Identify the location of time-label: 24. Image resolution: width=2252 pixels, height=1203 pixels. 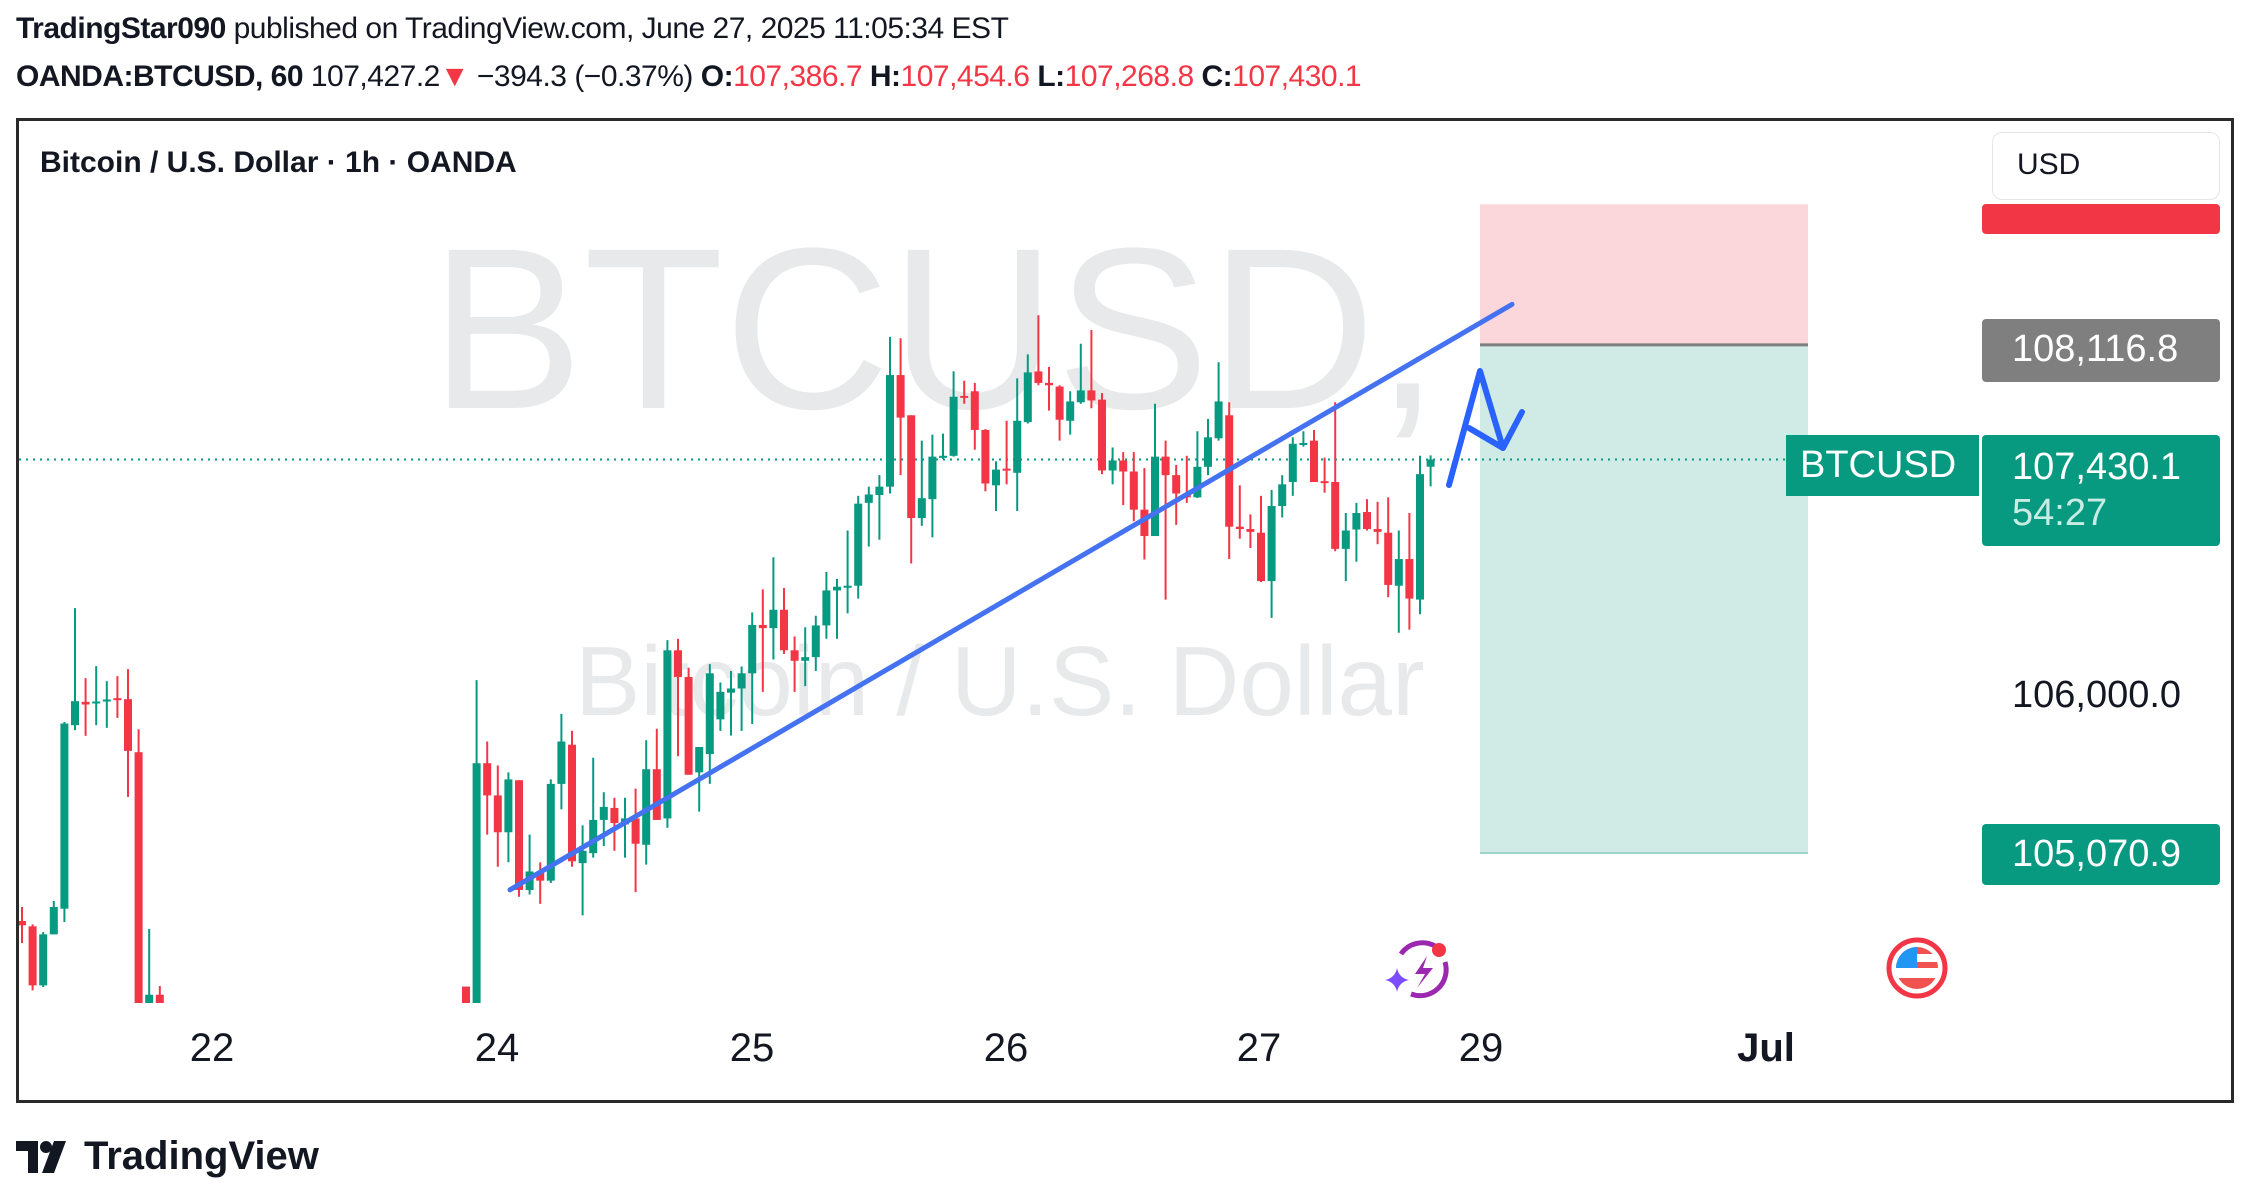
(497, 1048).